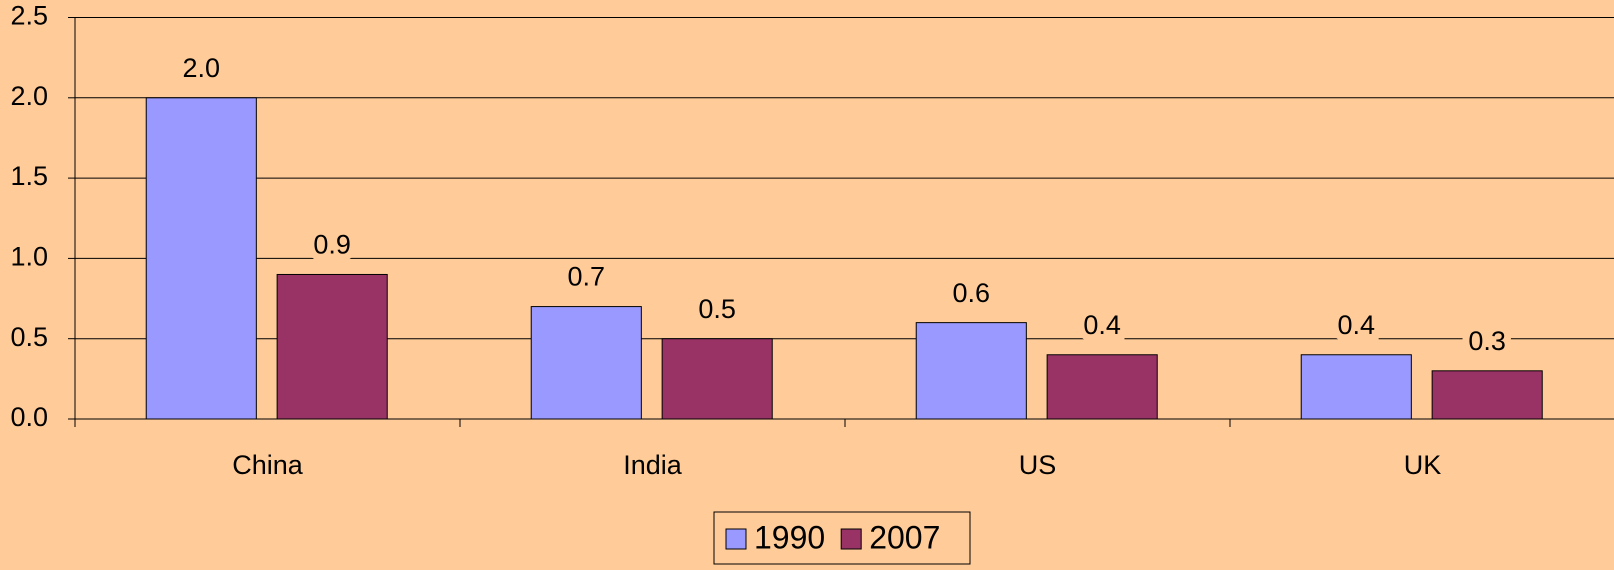 The width and height of the screenshot is (1614, 570). I want to click on y-tick-label: 2.5, so click(29, 16).